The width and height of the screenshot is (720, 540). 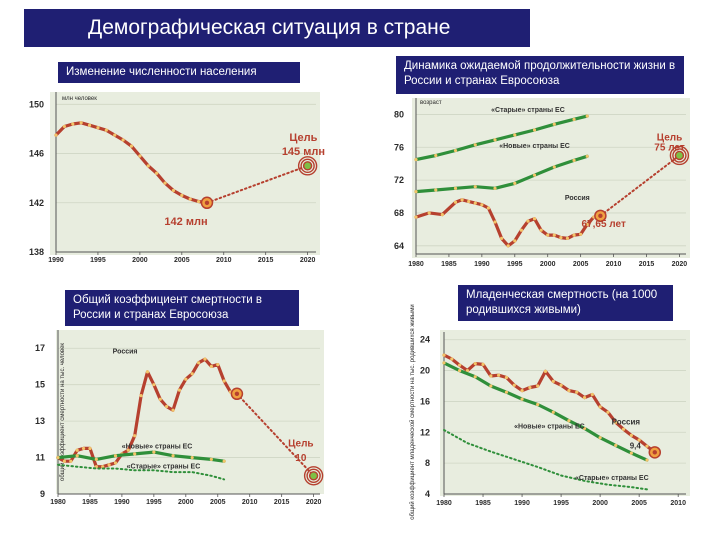 I want to click on x-tick-label: 2010, so click(x=614, y=264).